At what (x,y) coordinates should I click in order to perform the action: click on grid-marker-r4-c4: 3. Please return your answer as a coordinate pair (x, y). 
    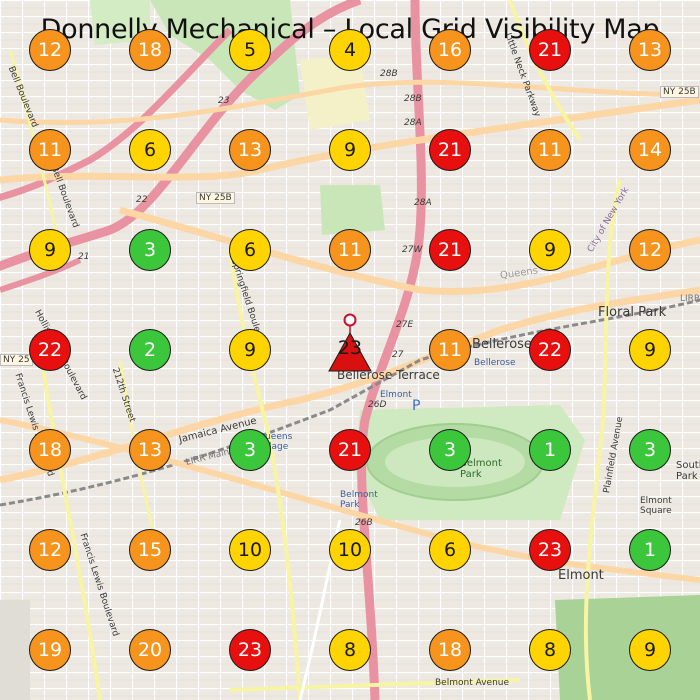
    Looking at the image, I should click on (450, 450).